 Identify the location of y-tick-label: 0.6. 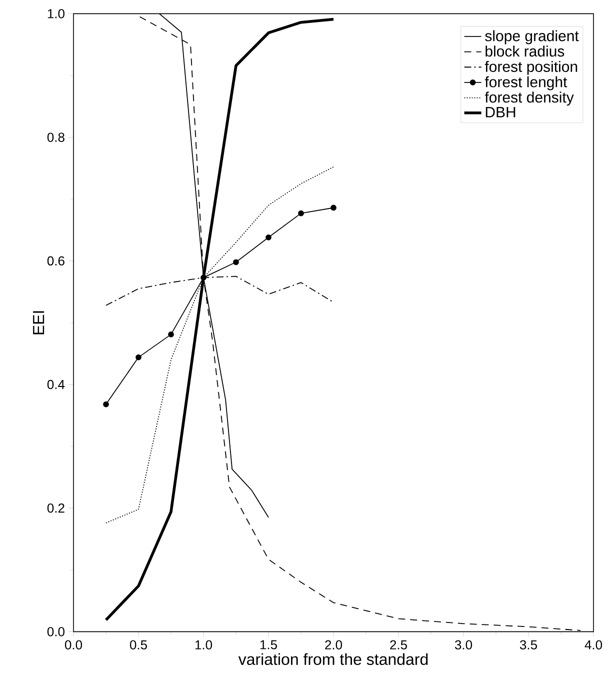
(55, 261).